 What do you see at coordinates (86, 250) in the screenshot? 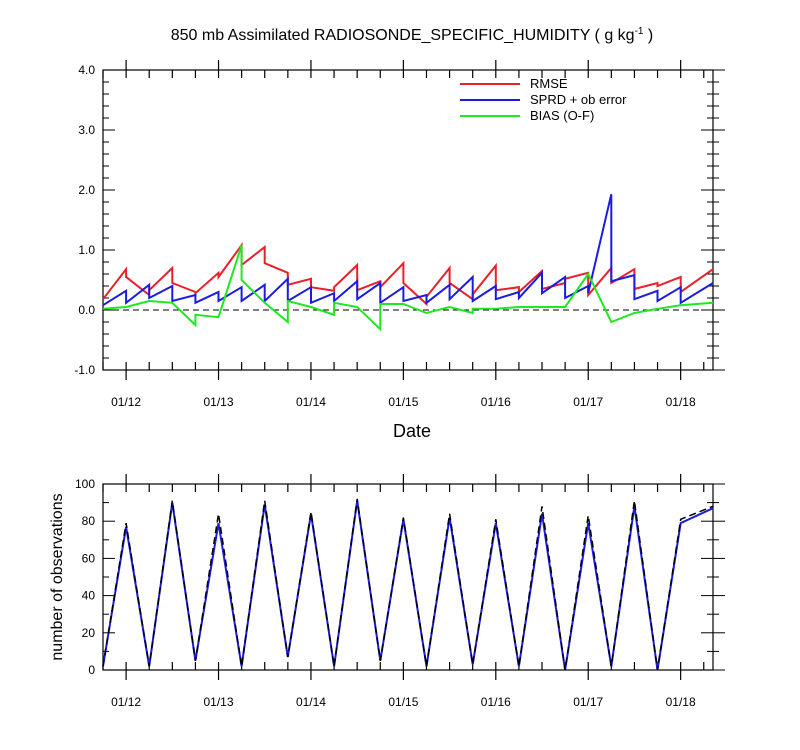
I see `y-tick-label: 1.0` at bounding box center [86, 250].